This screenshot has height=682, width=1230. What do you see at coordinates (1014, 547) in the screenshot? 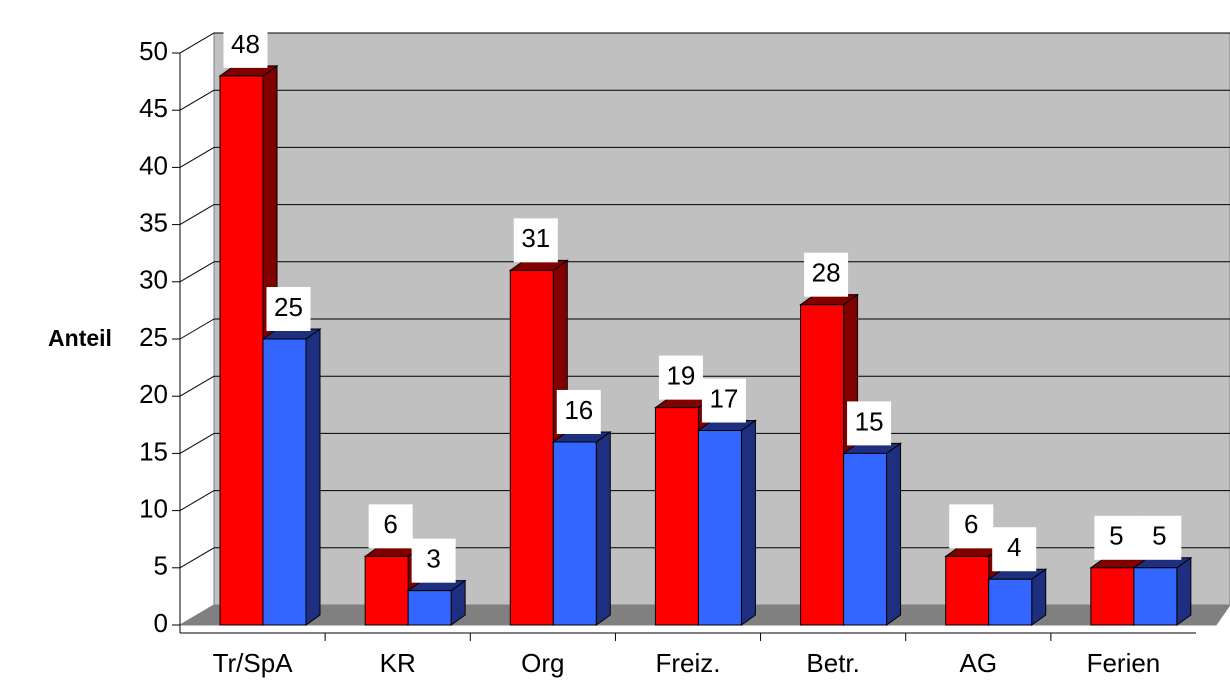
I see `data-label: 4` at bounding box center [1014, 547].